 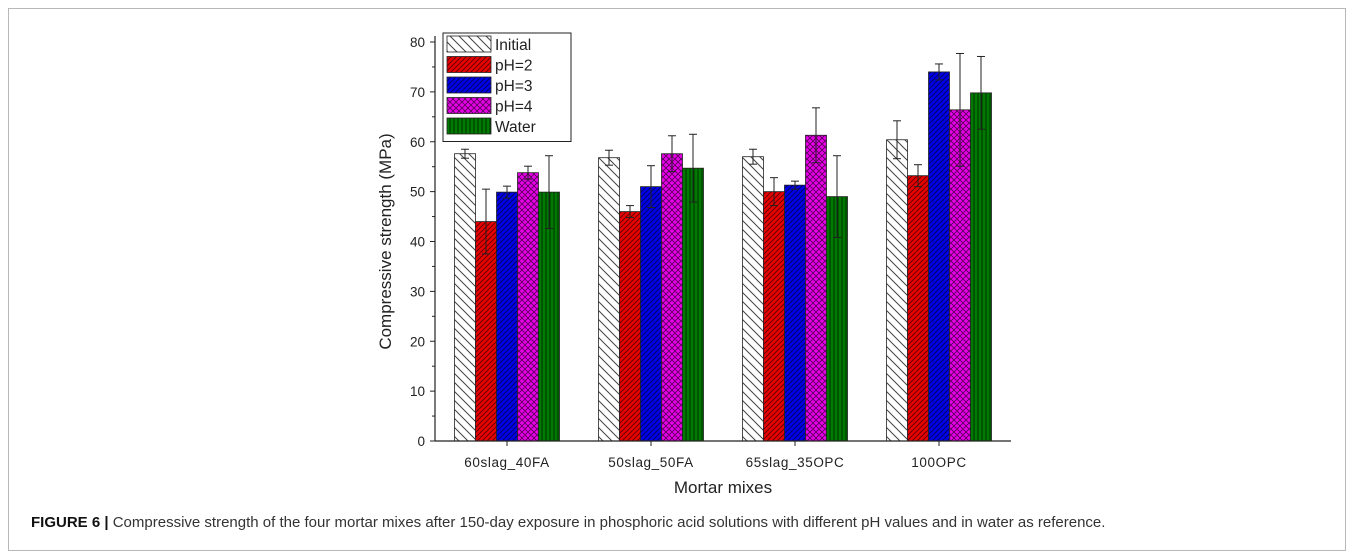 I want to click on legend-swatch-water, so click(x=469, y=126).